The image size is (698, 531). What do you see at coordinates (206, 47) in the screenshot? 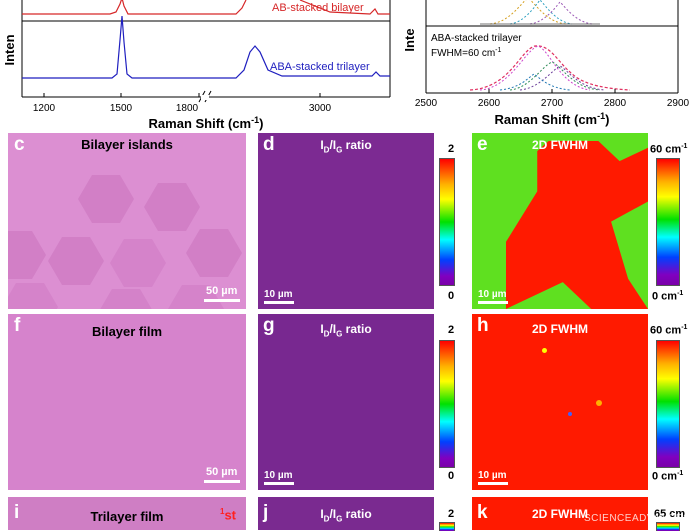
I see `trilayer-spectrum-curve` at bounding box center [206, 47].